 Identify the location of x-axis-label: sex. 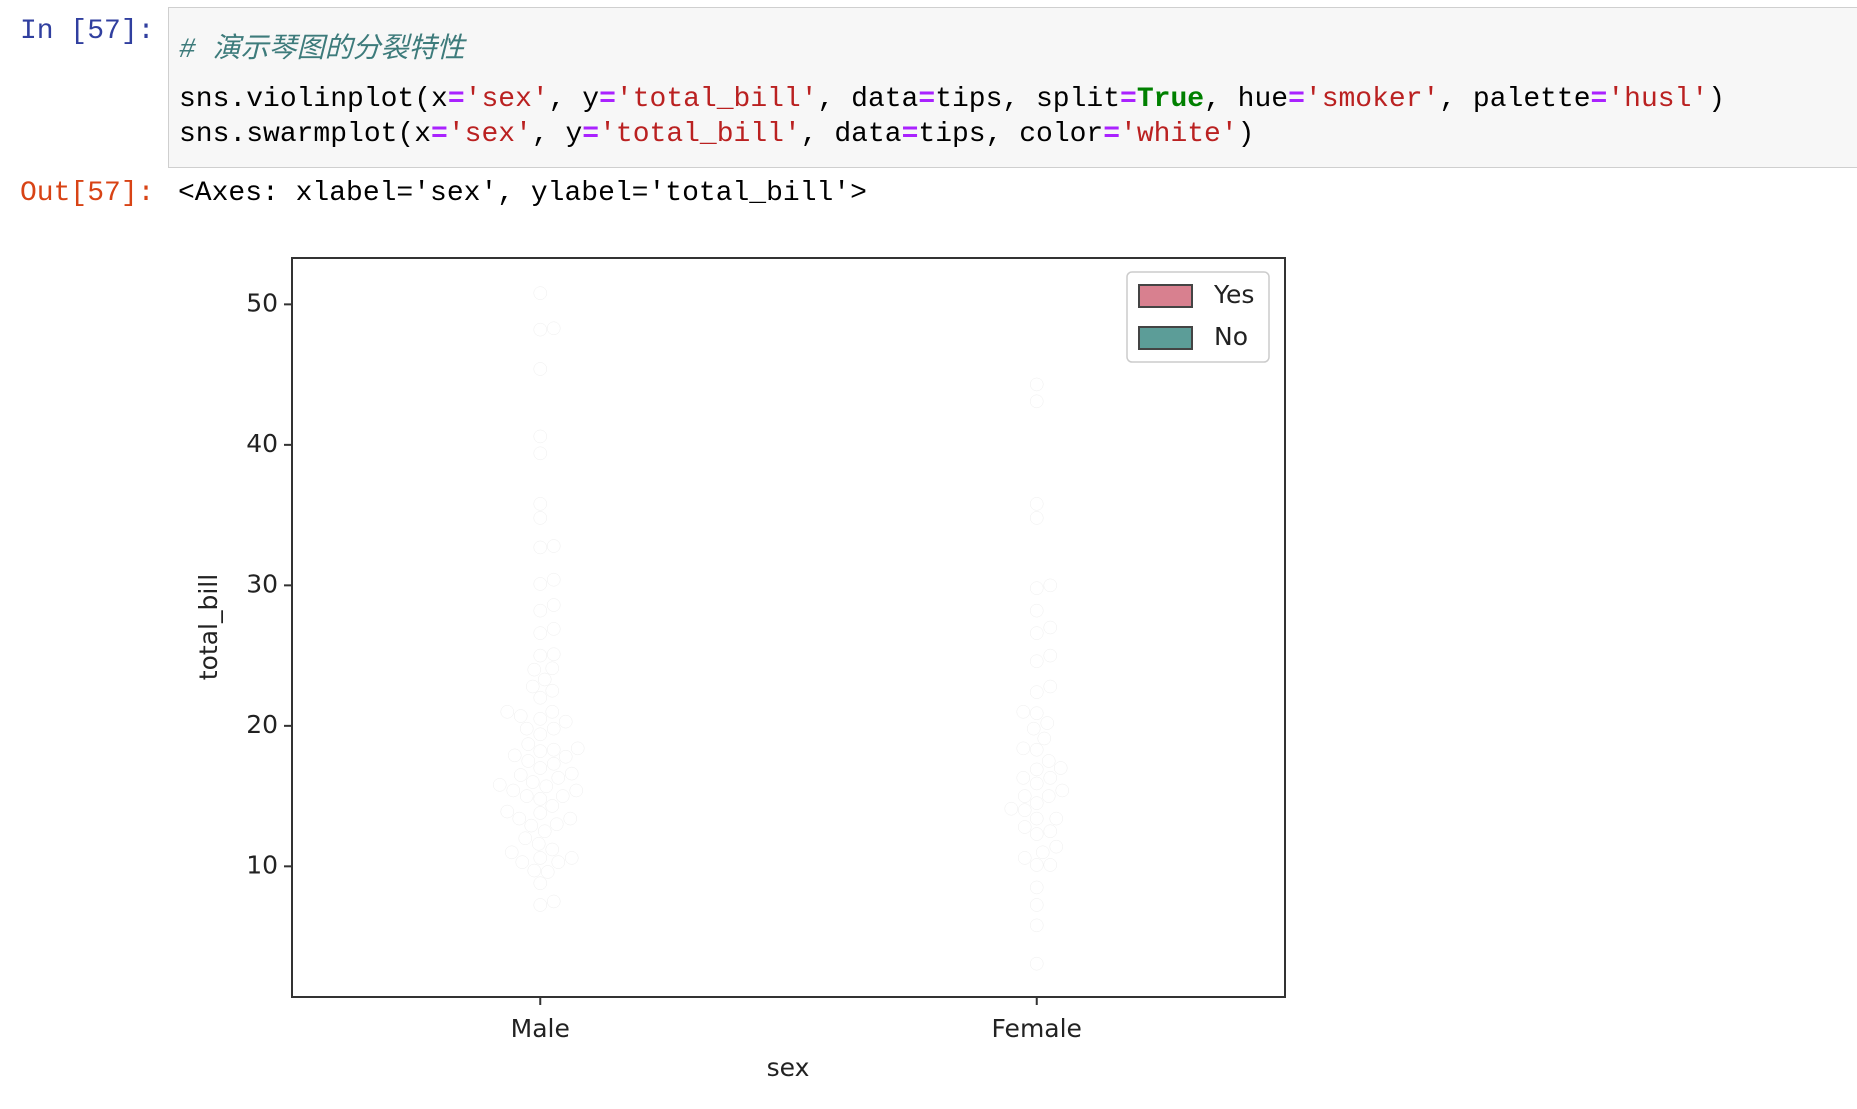
(788, 1067).